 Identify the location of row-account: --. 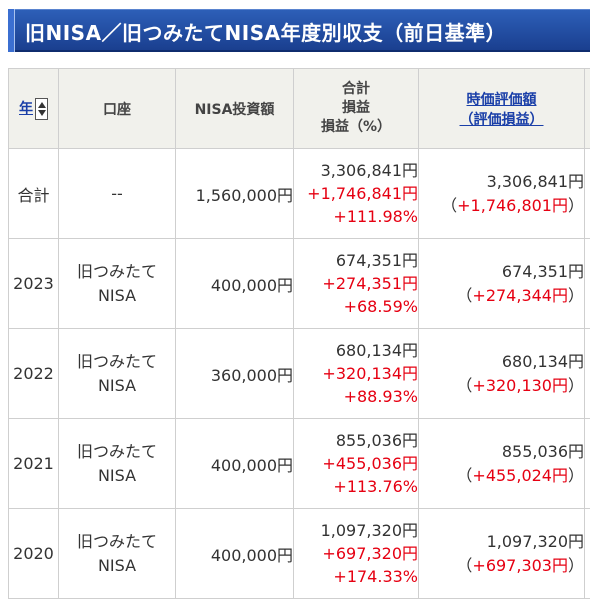
(117, 193).